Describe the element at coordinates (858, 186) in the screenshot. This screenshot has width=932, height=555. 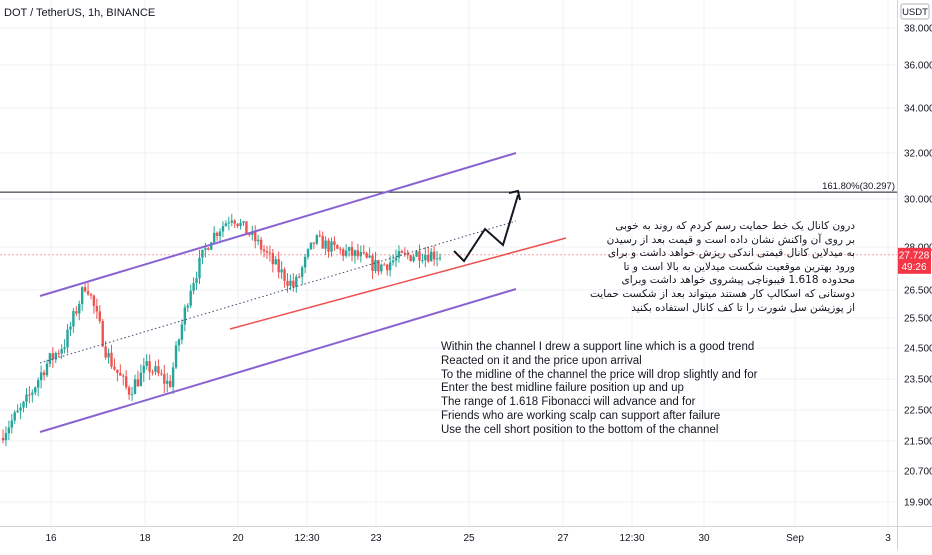
I see `fib-161-label: 161.80%(30.297)` at that location.